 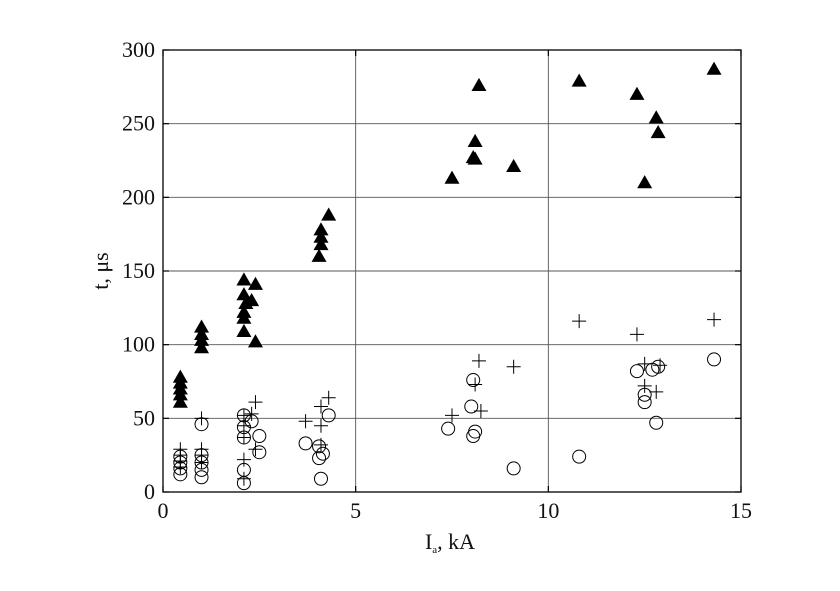 I want to click on x-tick-label: 5, so click(x=355, y=510).